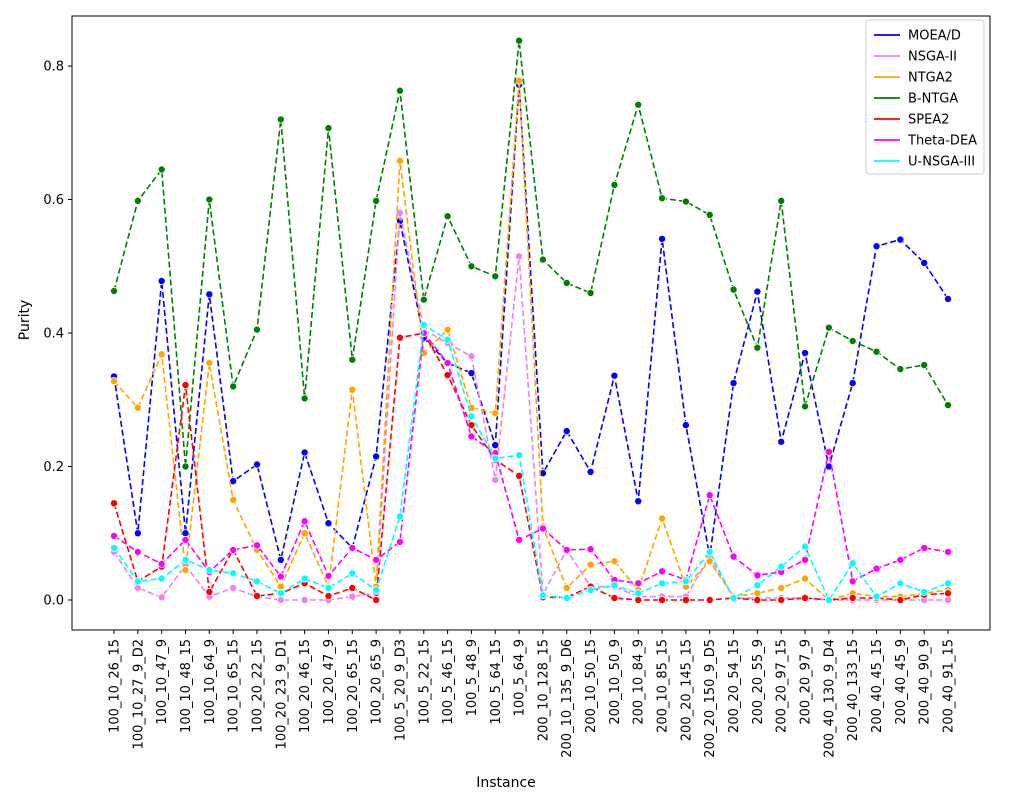 The height and width of the screenshot is (802, 1012). Describe the element at coordinates (639, 682) in the screenshot. I see `x-tick-label: 200_10_84_9` at that location.